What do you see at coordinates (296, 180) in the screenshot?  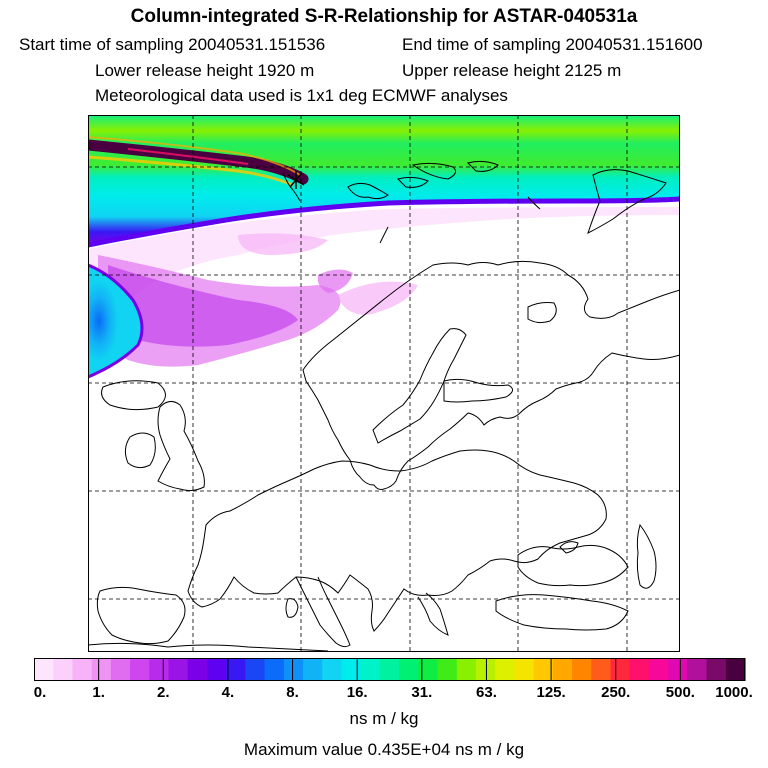 I see `release-site-marker` at bounding box center [296, 180].